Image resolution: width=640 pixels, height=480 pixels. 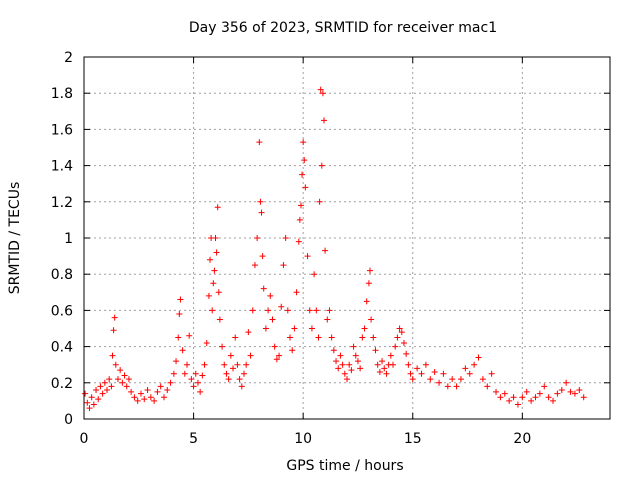 I want to click on x-tick-label: 5, so click(x=193, y=439).